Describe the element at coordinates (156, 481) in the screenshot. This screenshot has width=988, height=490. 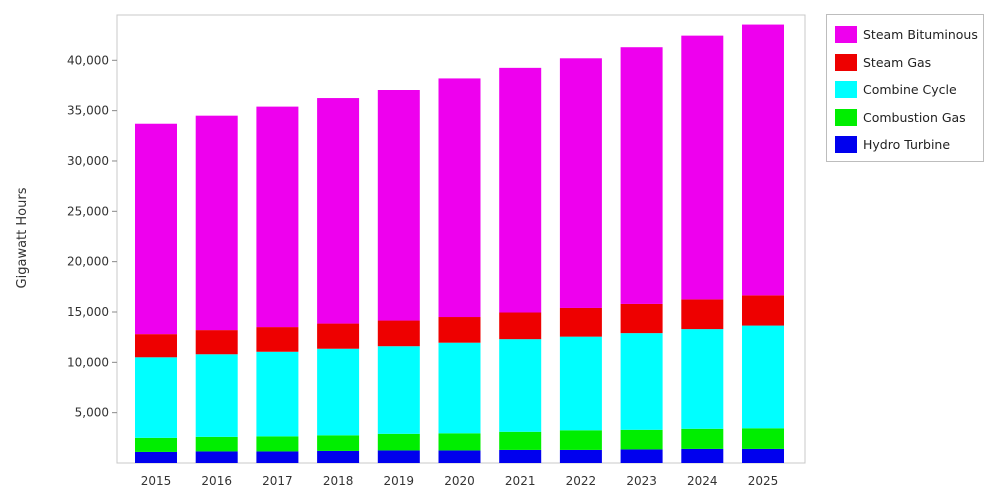
I see `x-tick-label: 2015` at that location.